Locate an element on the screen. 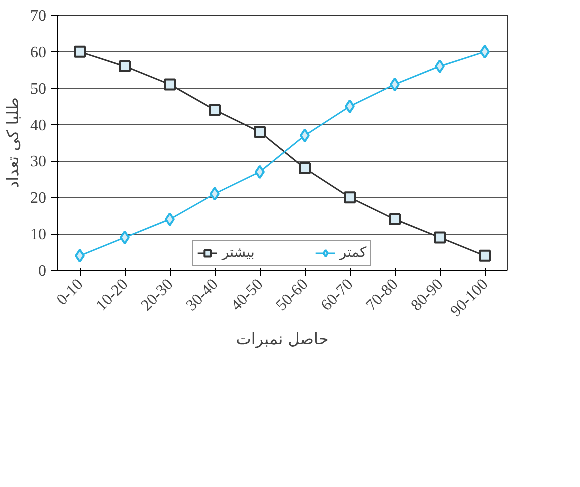  legend-label: بیشتر is located at coordinates (238, 253).